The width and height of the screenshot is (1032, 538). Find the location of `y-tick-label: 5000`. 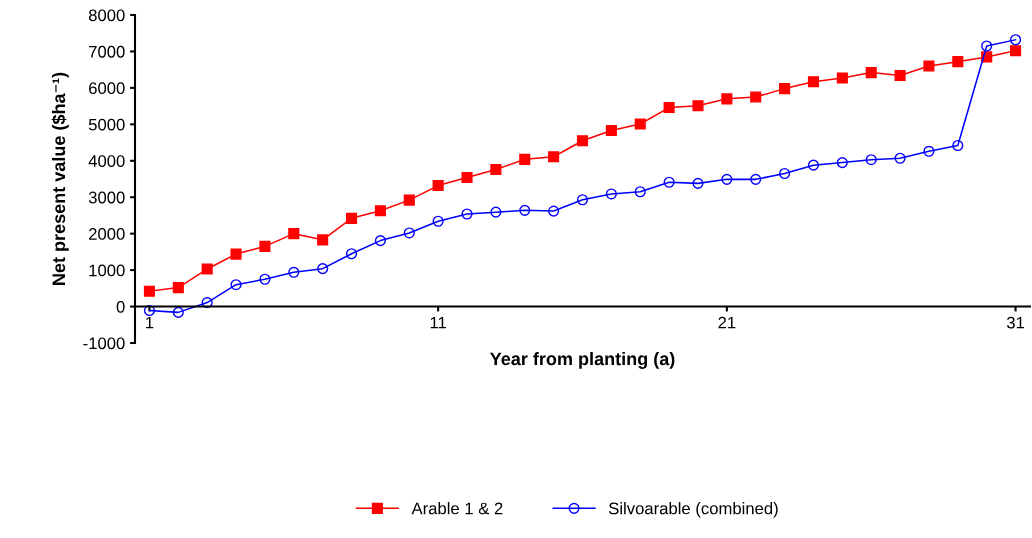

y-tick-label: 5000 is located at coordinates (106, 124).